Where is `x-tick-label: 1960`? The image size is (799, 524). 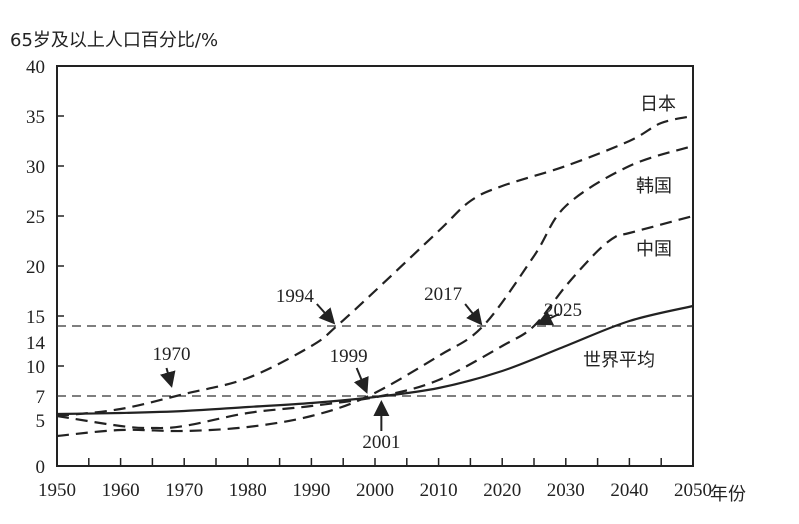
x-tick-label: 1960 is located at coordinates (121, 490).